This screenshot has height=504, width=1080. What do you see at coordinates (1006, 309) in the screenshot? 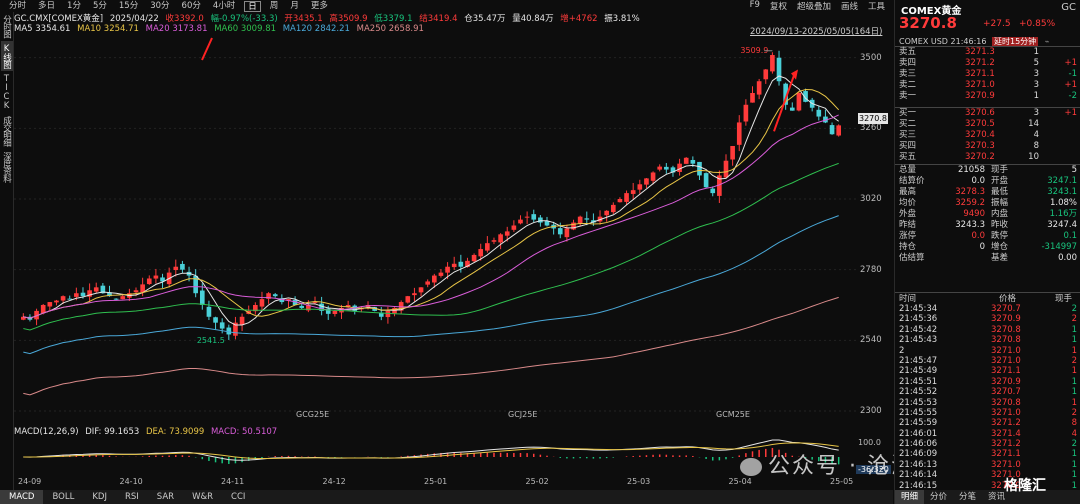
I see `tick-price: 3270.7` at bounding box center [1006, 309].